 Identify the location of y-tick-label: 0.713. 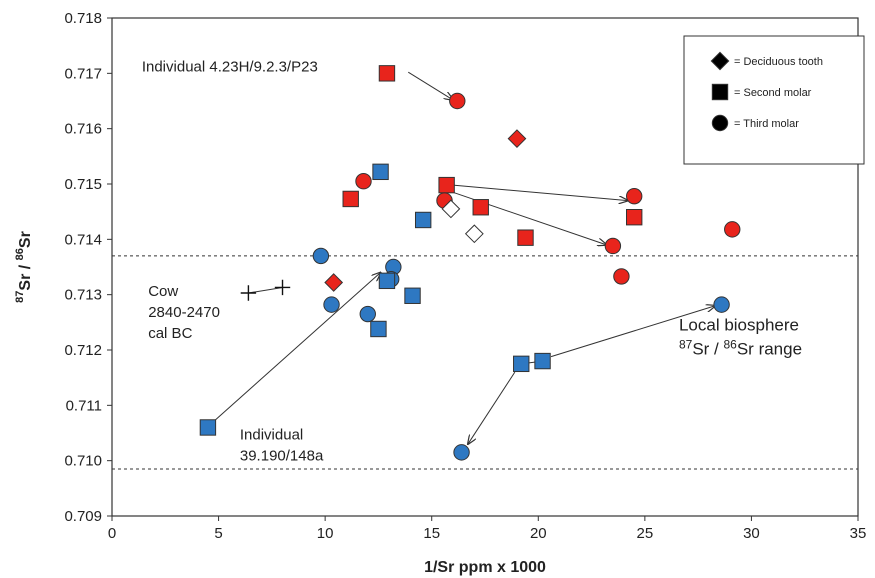
(83, 295).